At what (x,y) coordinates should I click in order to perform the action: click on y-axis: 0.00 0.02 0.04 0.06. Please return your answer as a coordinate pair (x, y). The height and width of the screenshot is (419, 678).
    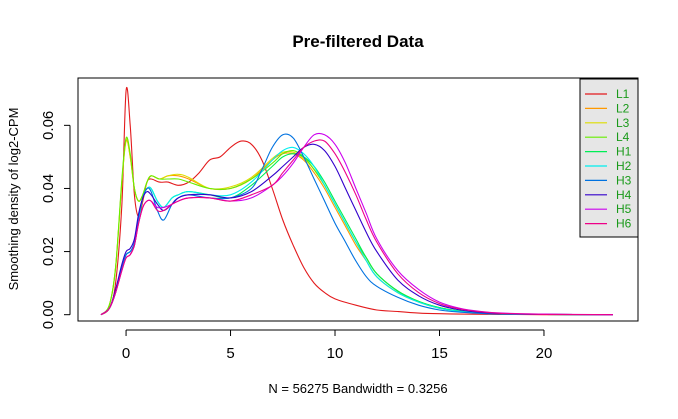
    Looking at the image, I should click on (55, 220).